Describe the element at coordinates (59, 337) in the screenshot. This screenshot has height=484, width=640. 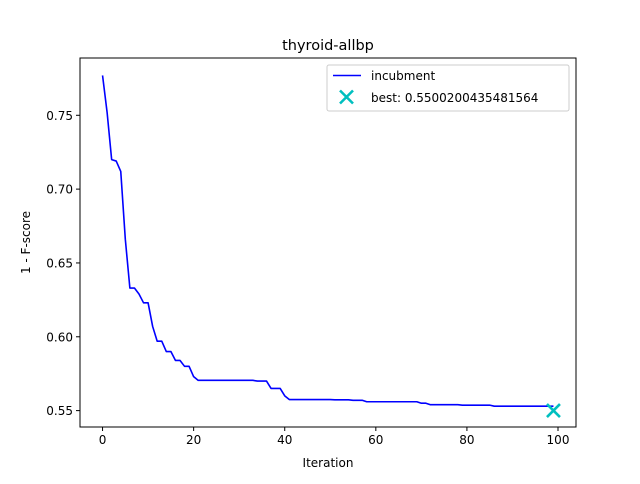
I see `y-tick-label: 0.60` at that location.